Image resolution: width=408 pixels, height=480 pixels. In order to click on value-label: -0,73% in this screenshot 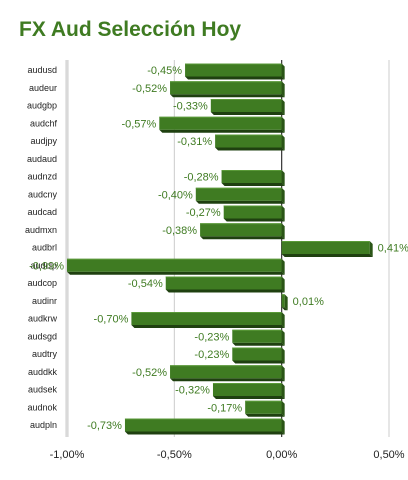, I will do `click(104, 426)`.